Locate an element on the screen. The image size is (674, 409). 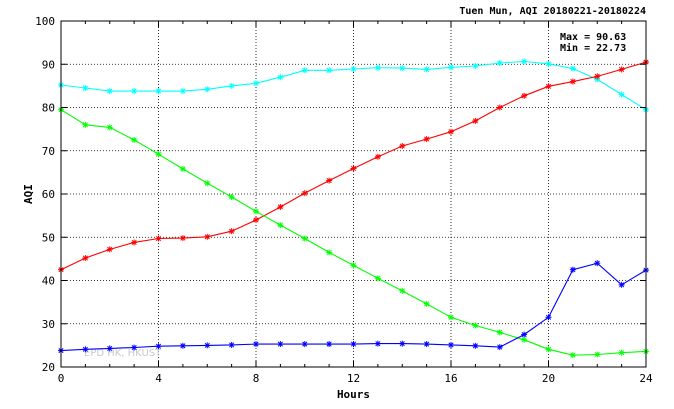
x-axis-title: Hours is located at coordinates (353, 394).